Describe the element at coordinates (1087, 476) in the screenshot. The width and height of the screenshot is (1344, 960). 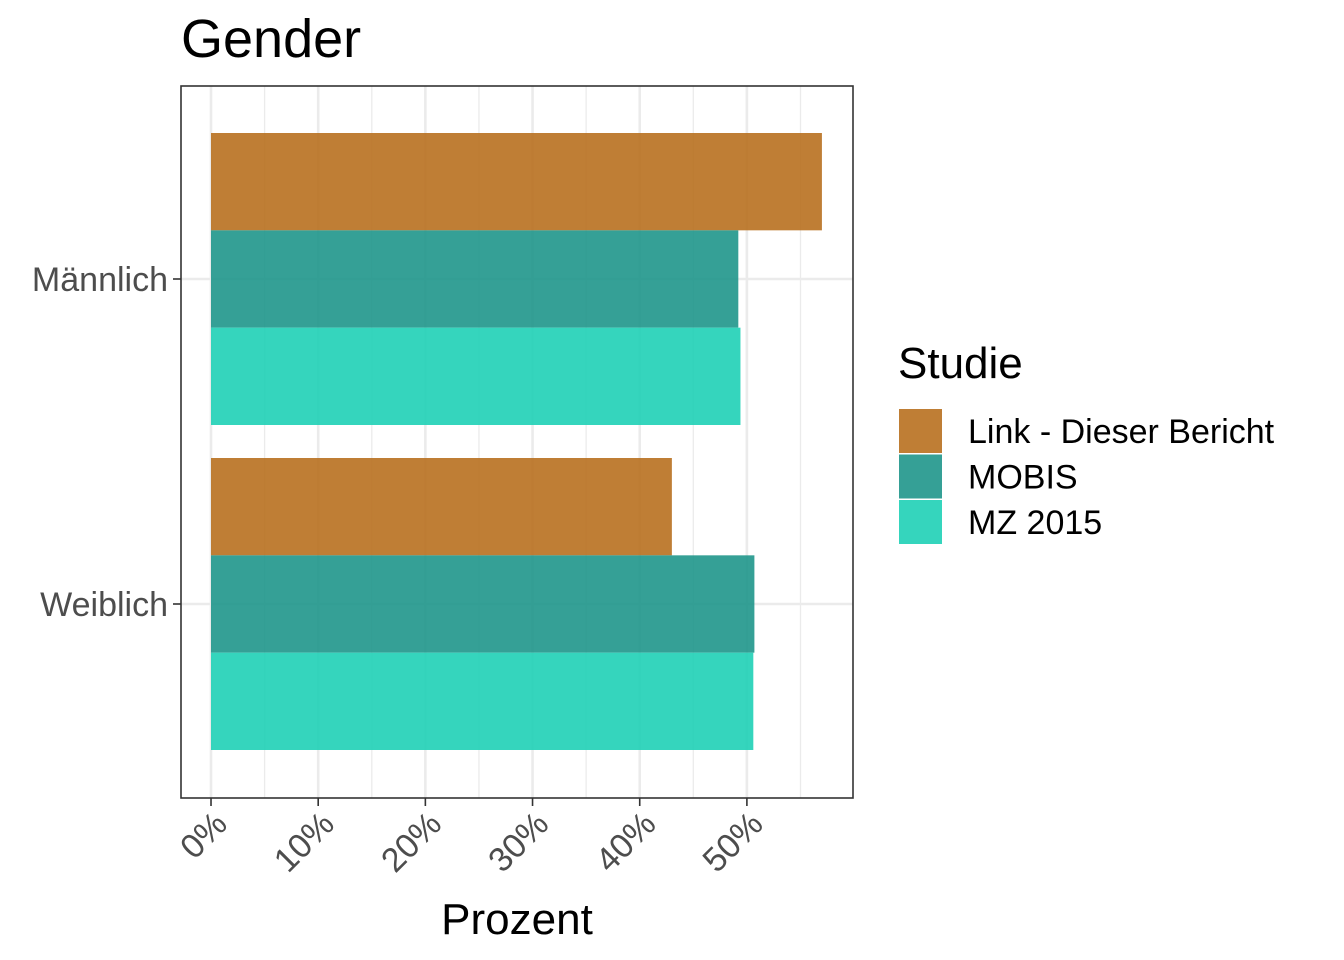
I see `legend-items: Link - Dieser Bericht MOBIS MZ 2015` at that location.